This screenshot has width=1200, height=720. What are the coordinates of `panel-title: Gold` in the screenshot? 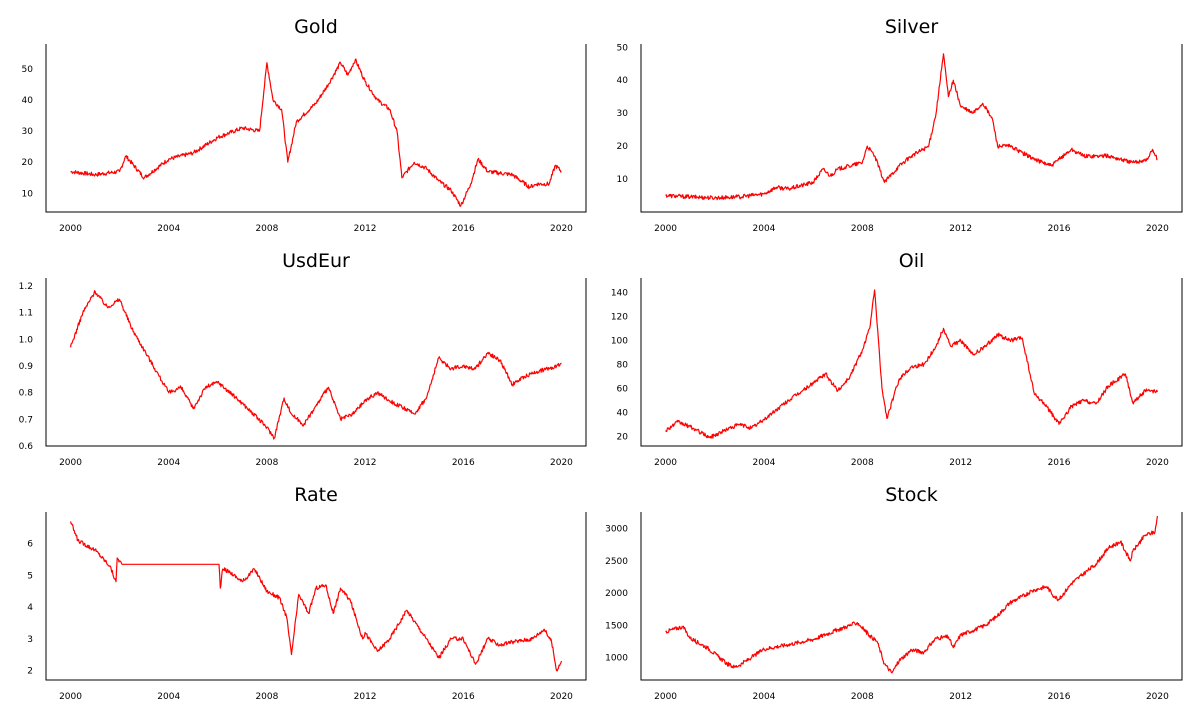 It's located at (316, 27).